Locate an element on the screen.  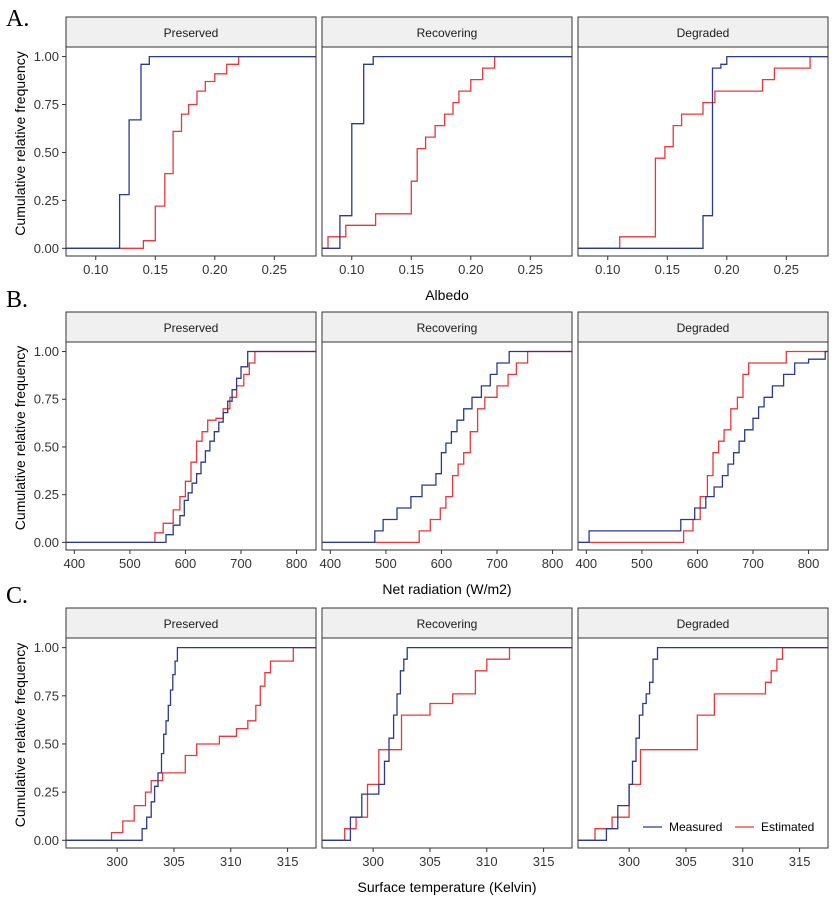
panel-letter: C. is located at coordinates (17, 596).